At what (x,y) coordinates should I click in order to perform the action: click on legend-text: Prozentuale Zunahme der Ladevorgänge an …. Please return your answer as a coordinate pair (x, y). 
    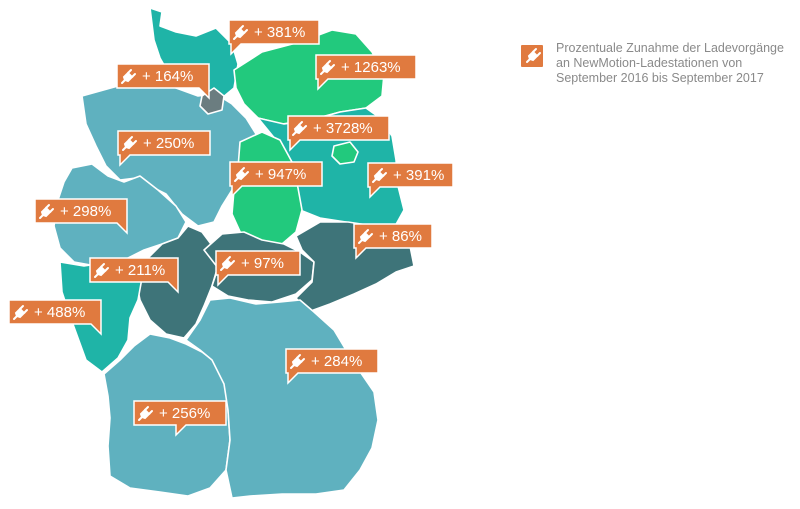
    Looking at the image, I should click on (670, 63).